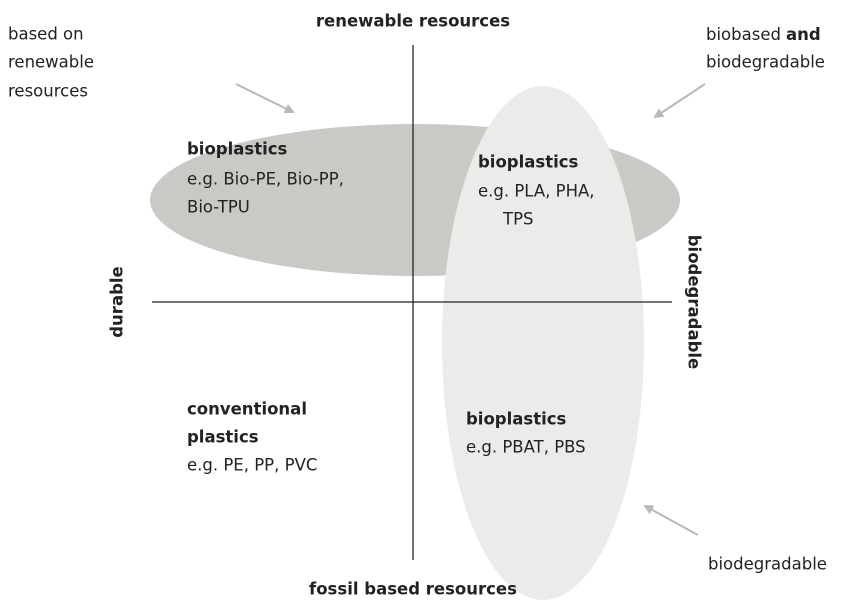 The height and width of the screenshot is (603, 843). What do you see at coordinates (536, 191) in the screenshot?
I see `quadrant-text: e.g. PLA, PHA,` at bounding box center [536, 191].